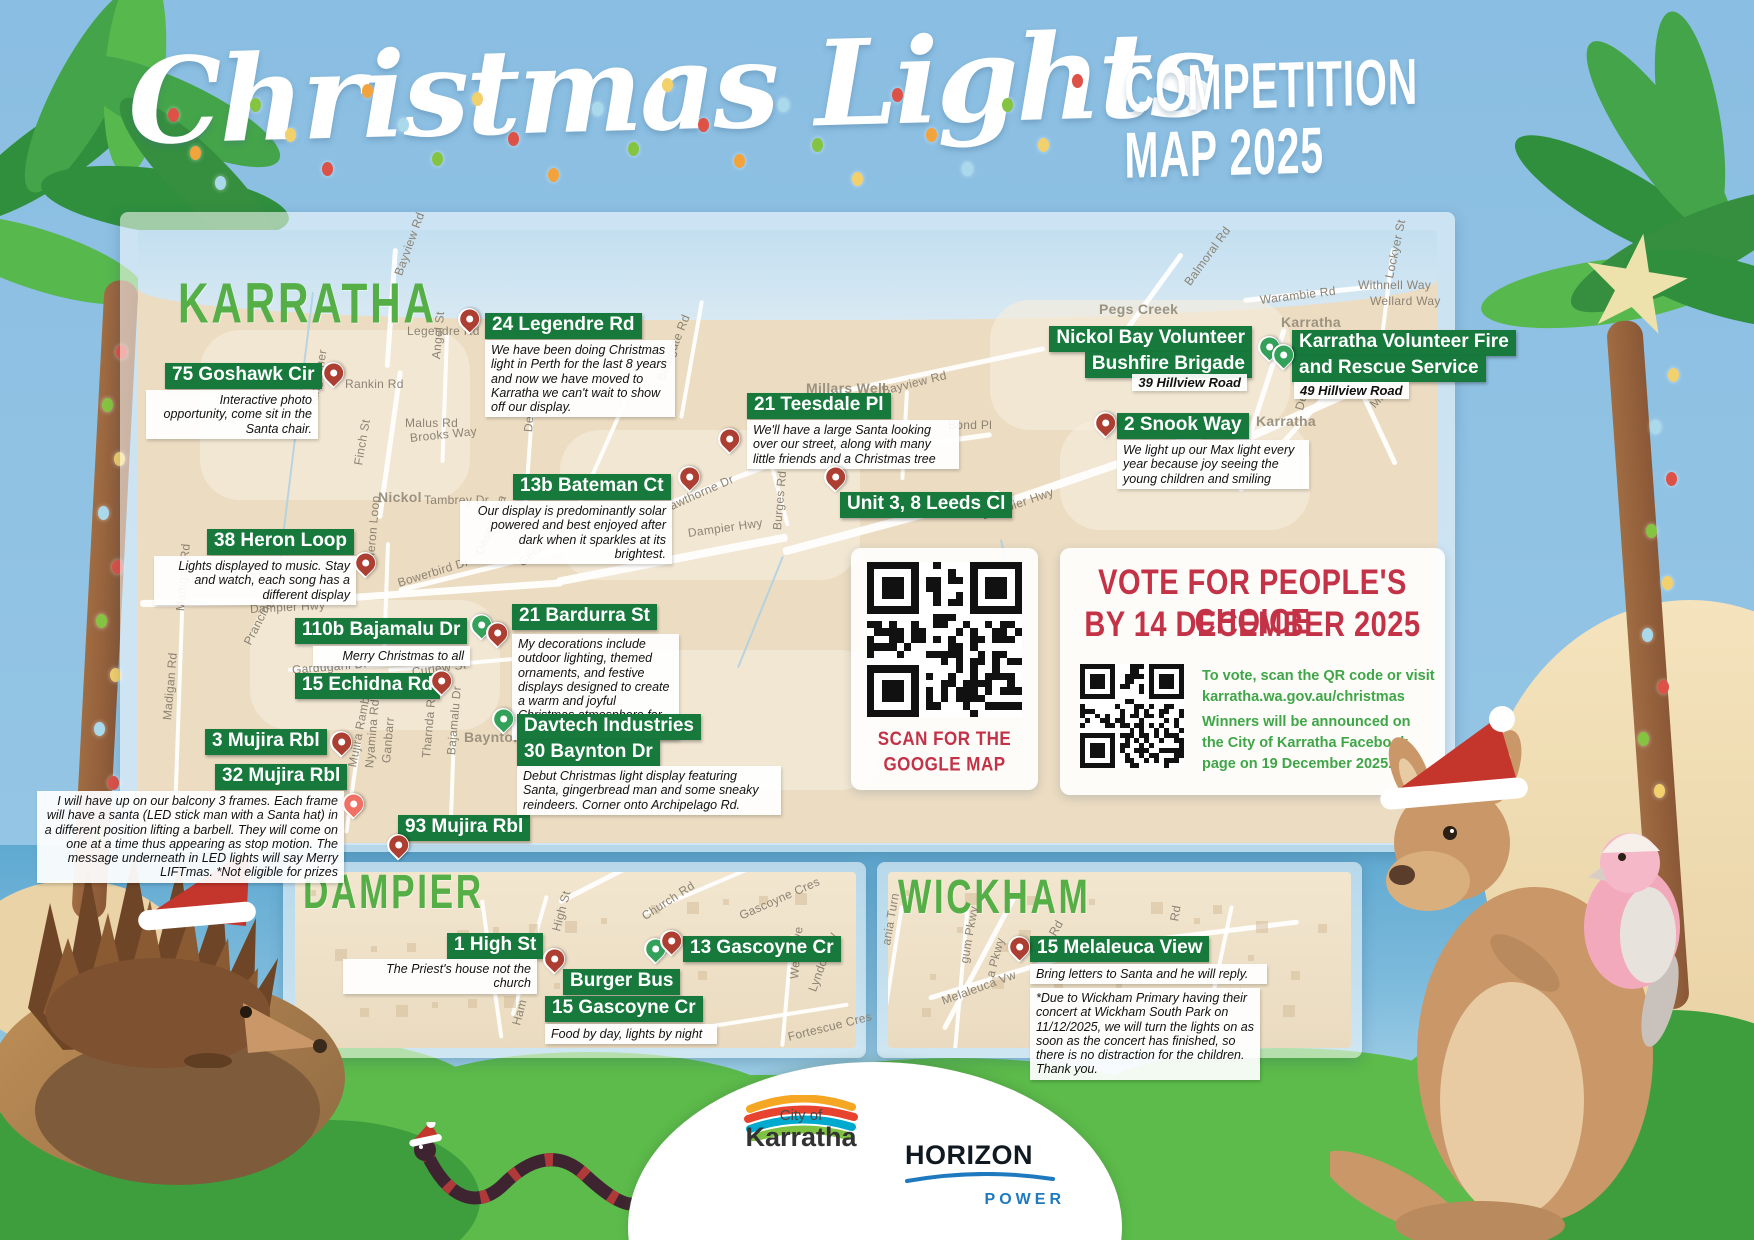  Describe the element at coordinates (609, 727) in the screenshot. I see `poi-label-line: Davtech Industries` at that location.